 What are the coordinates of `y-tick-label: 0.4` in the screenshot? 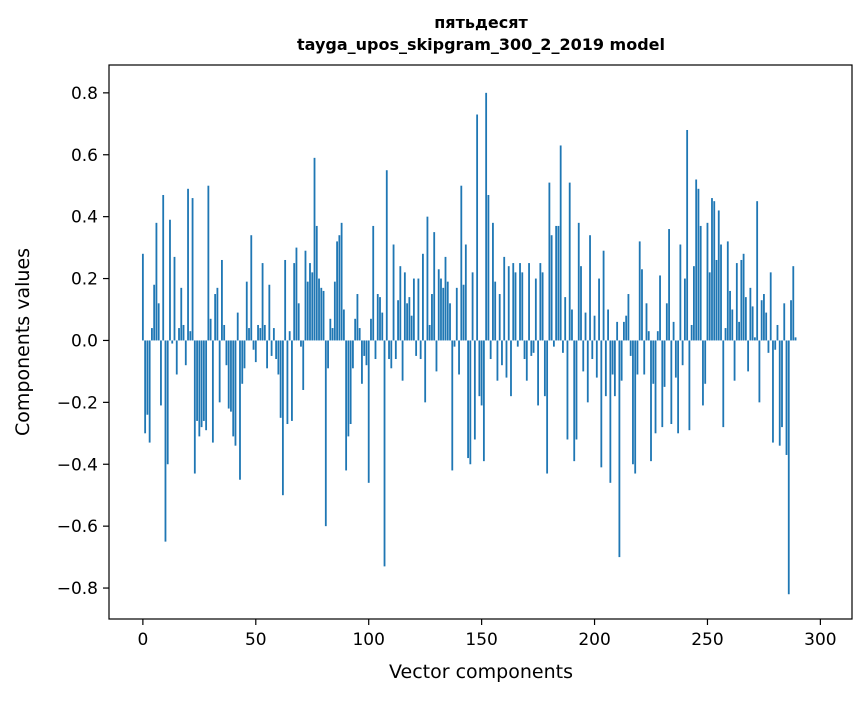 It's located at (84, 218).